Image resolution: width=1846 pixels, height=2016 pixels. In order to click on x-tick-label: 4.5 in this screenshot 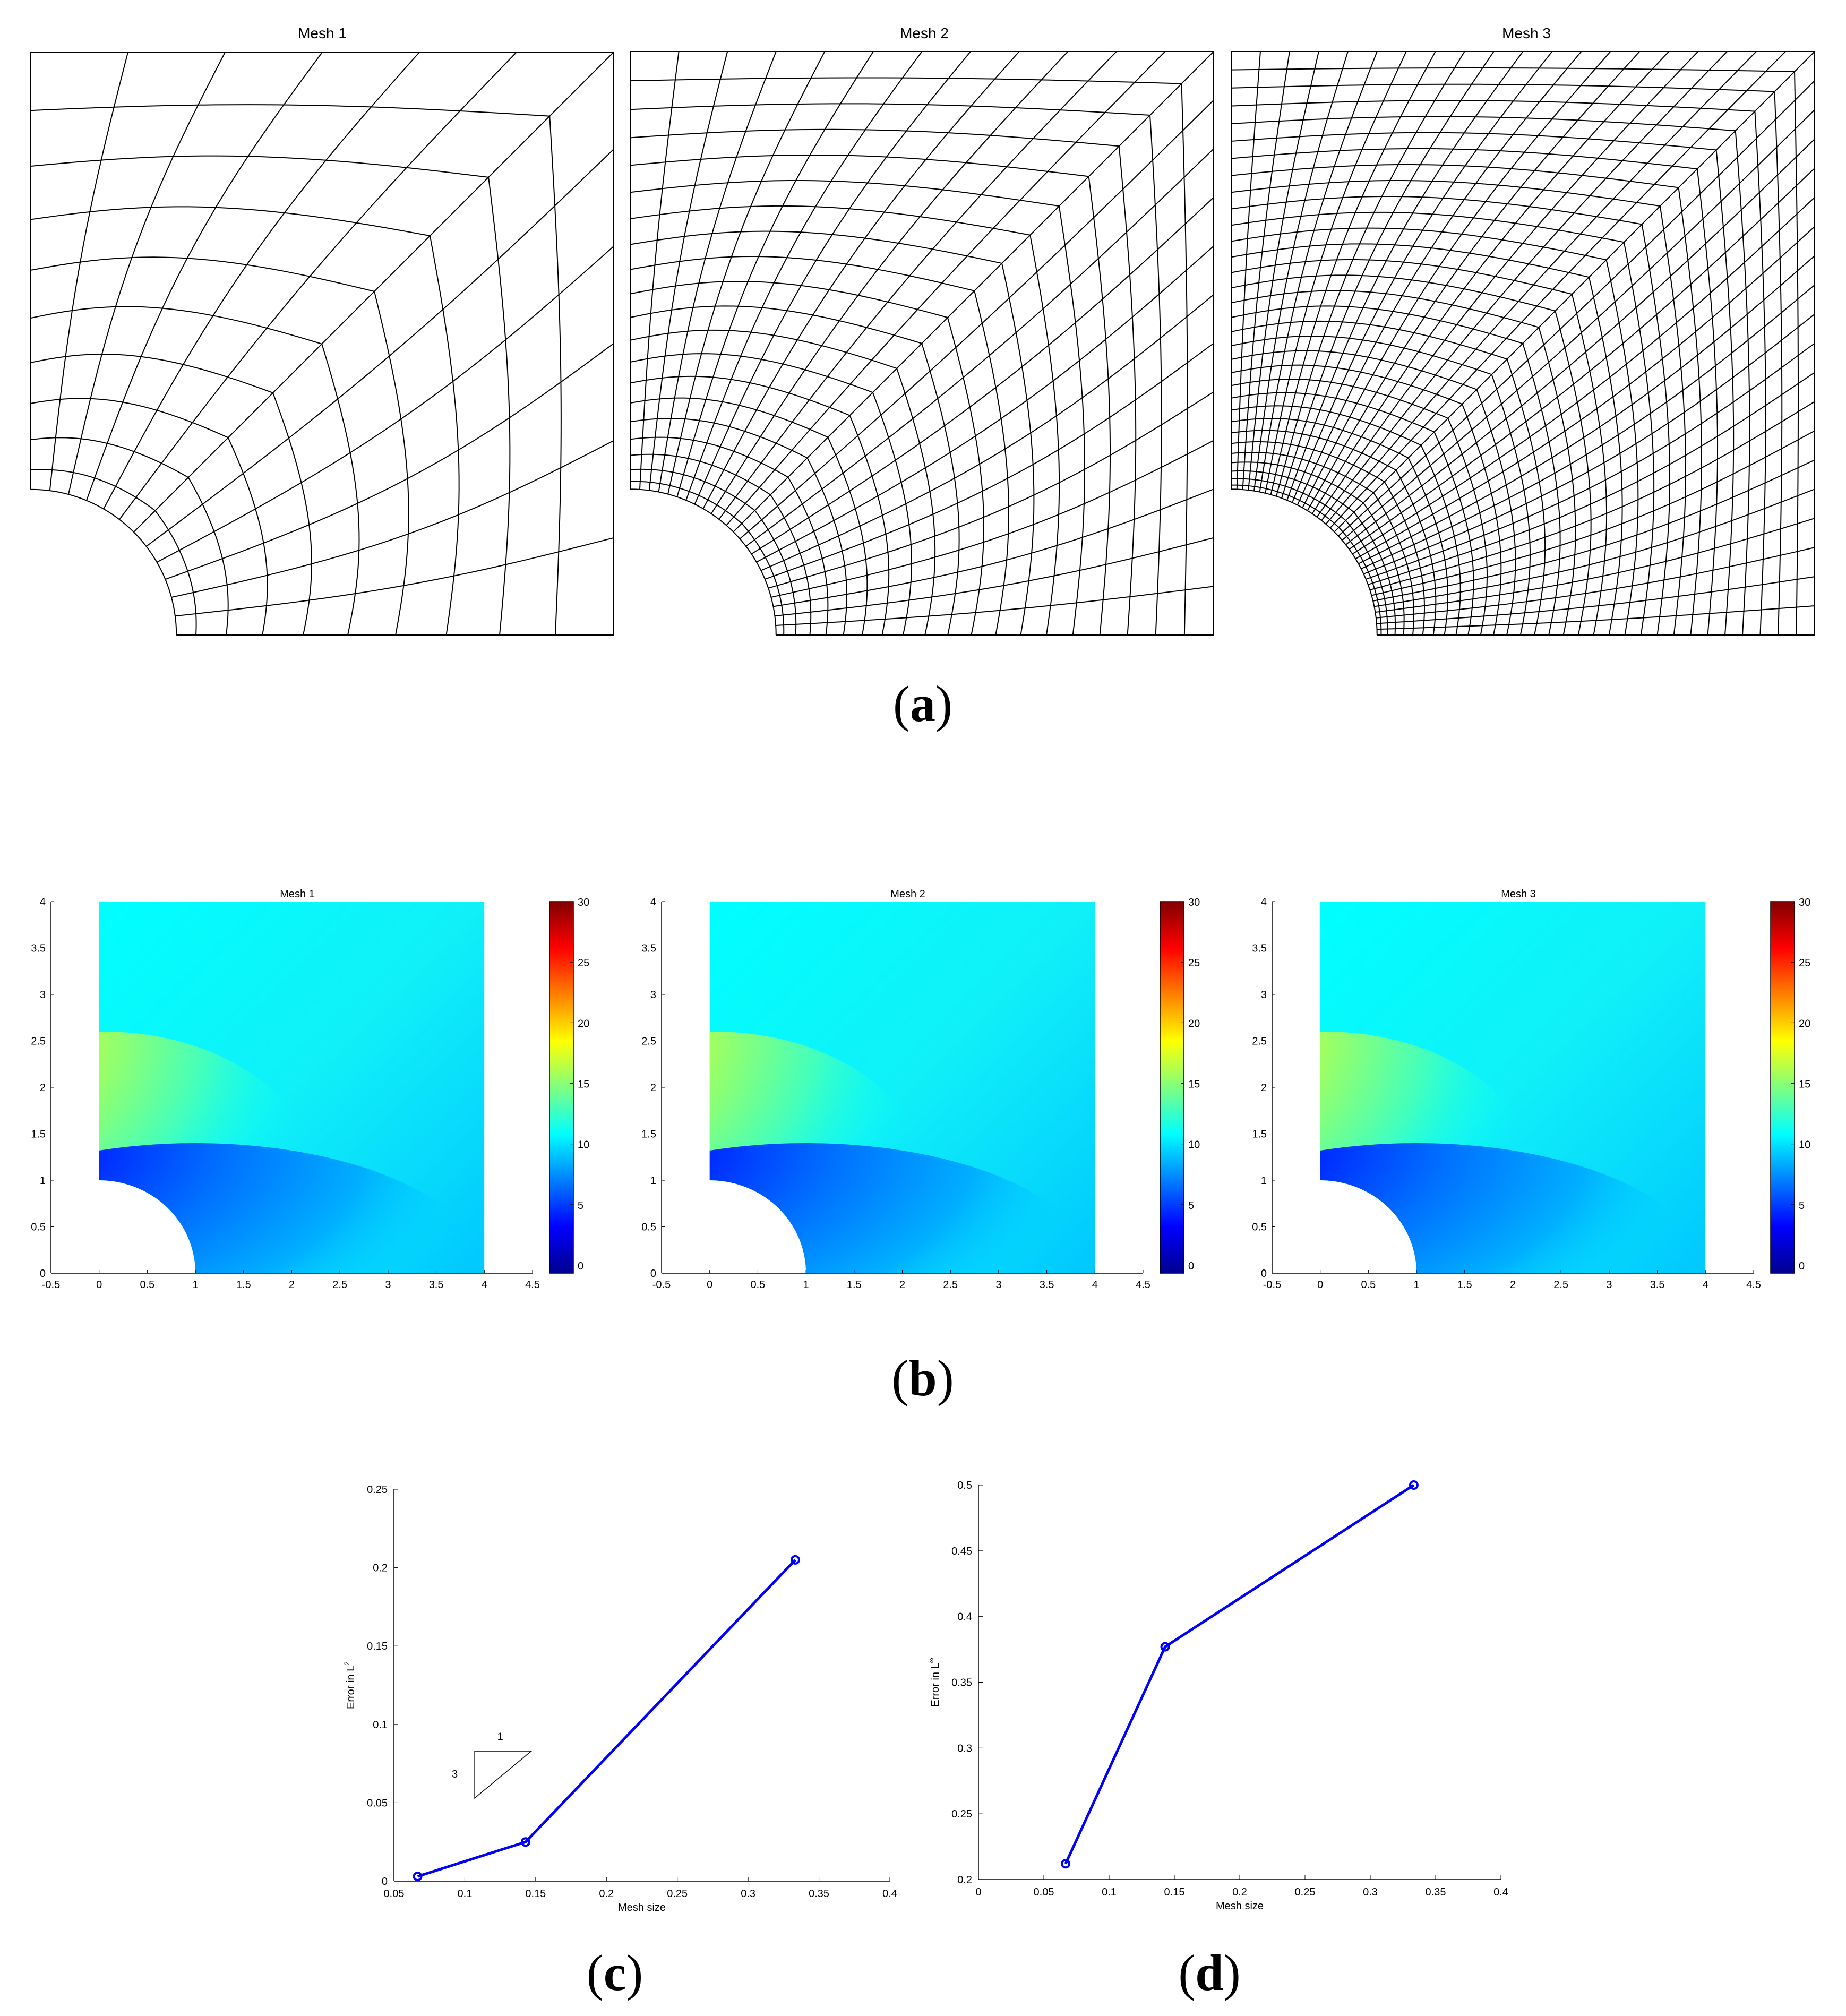, I will do `click(1143, 1285)`.